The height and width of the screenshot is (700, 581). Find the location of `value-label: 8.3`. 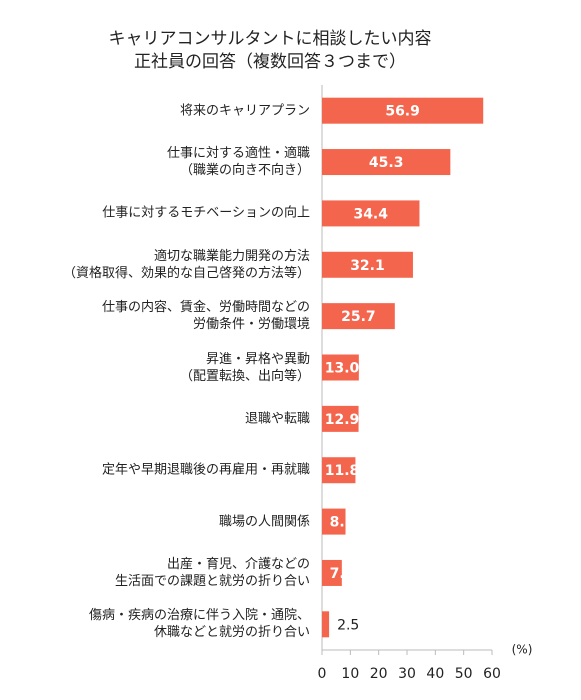

value-label: 8.3 is located at coordinates (342, 523).